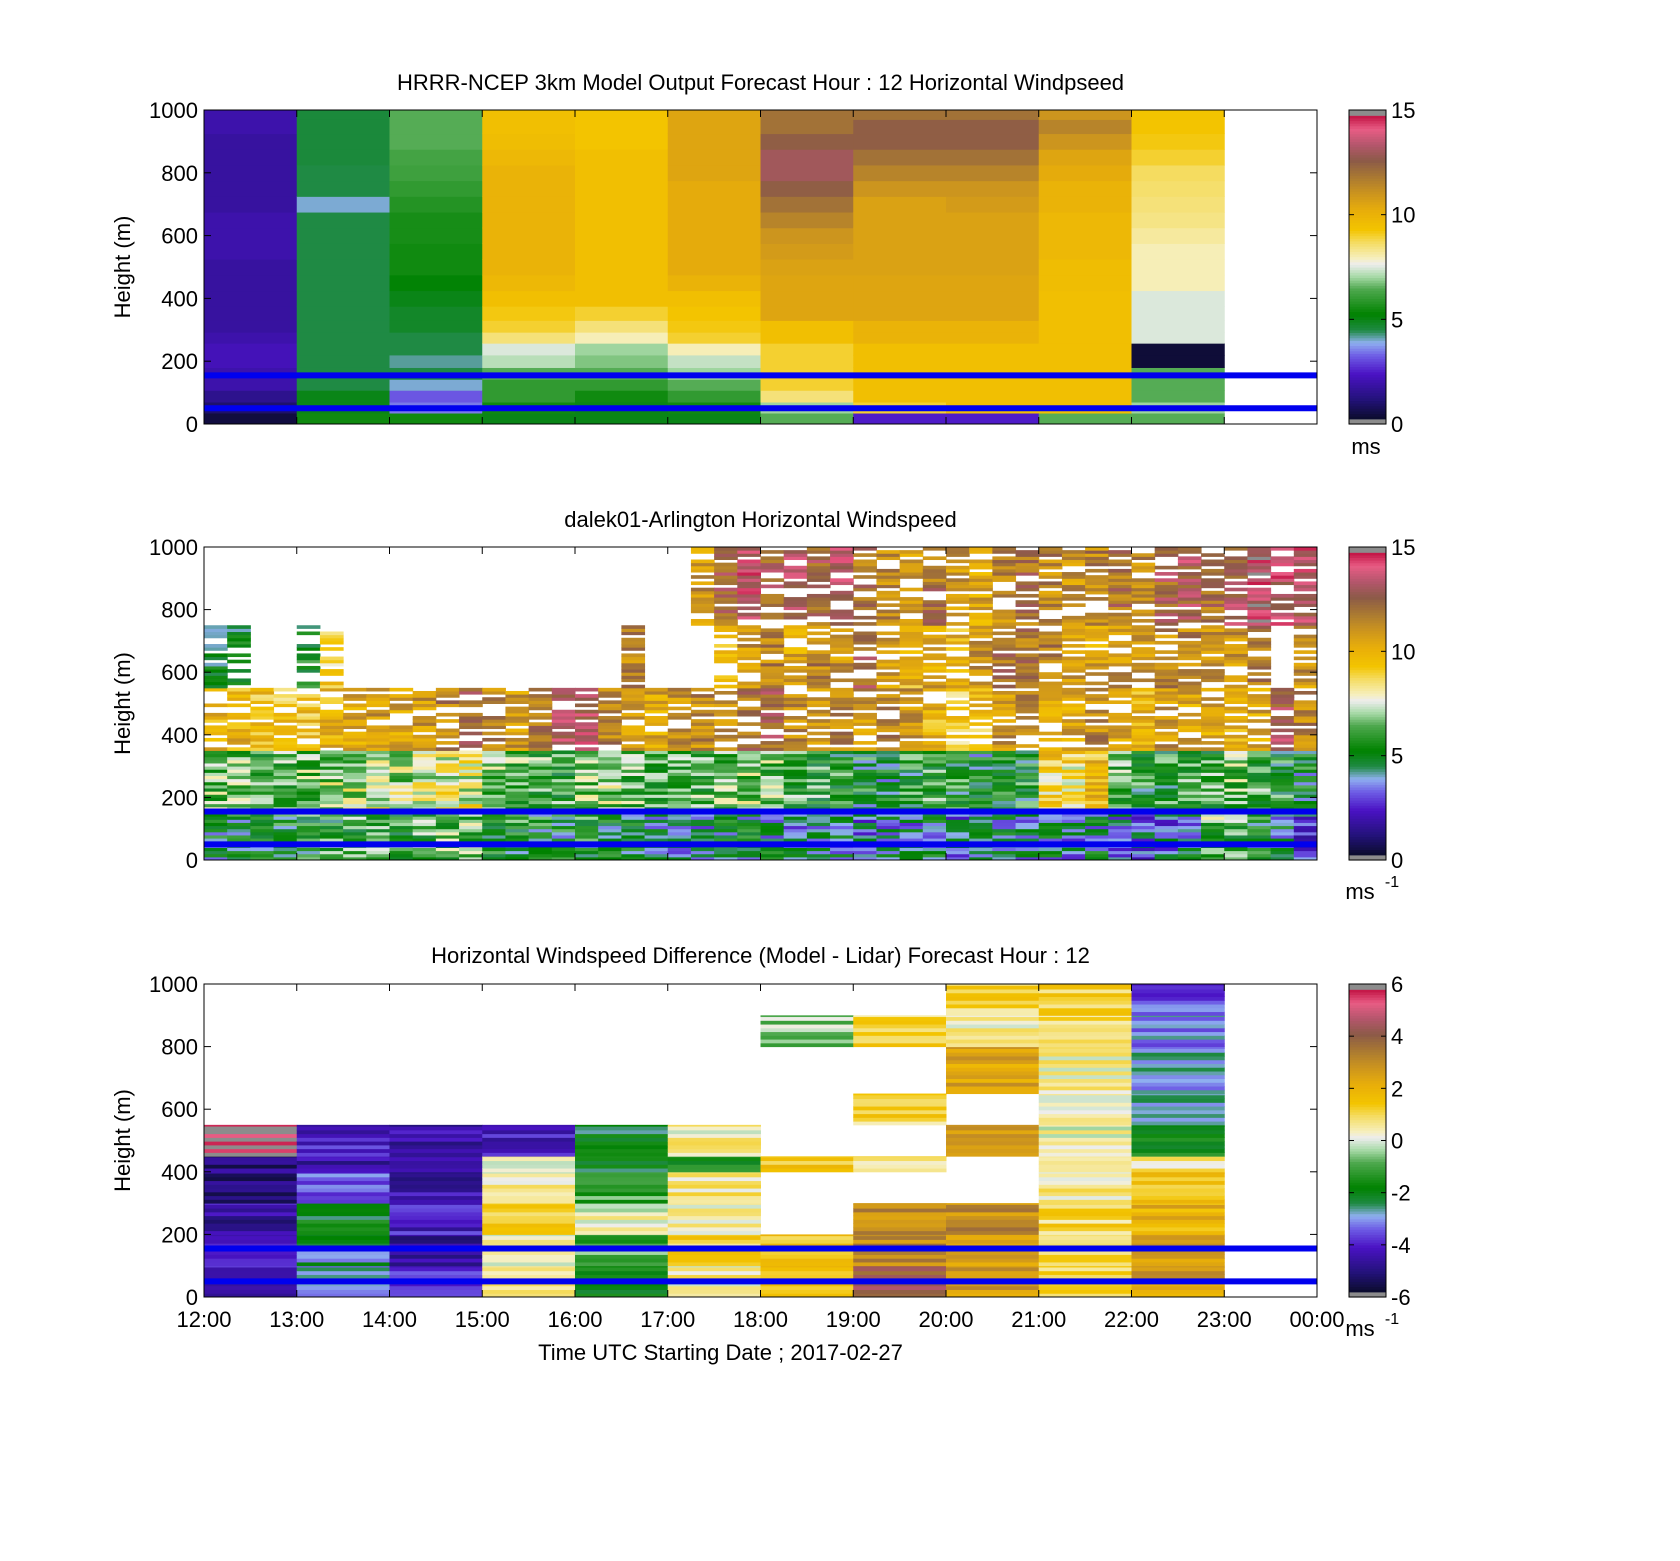 The height and width of the screenshot is (1561, 1680). I want to click on y-tick-label: 0, so click(192, 860).